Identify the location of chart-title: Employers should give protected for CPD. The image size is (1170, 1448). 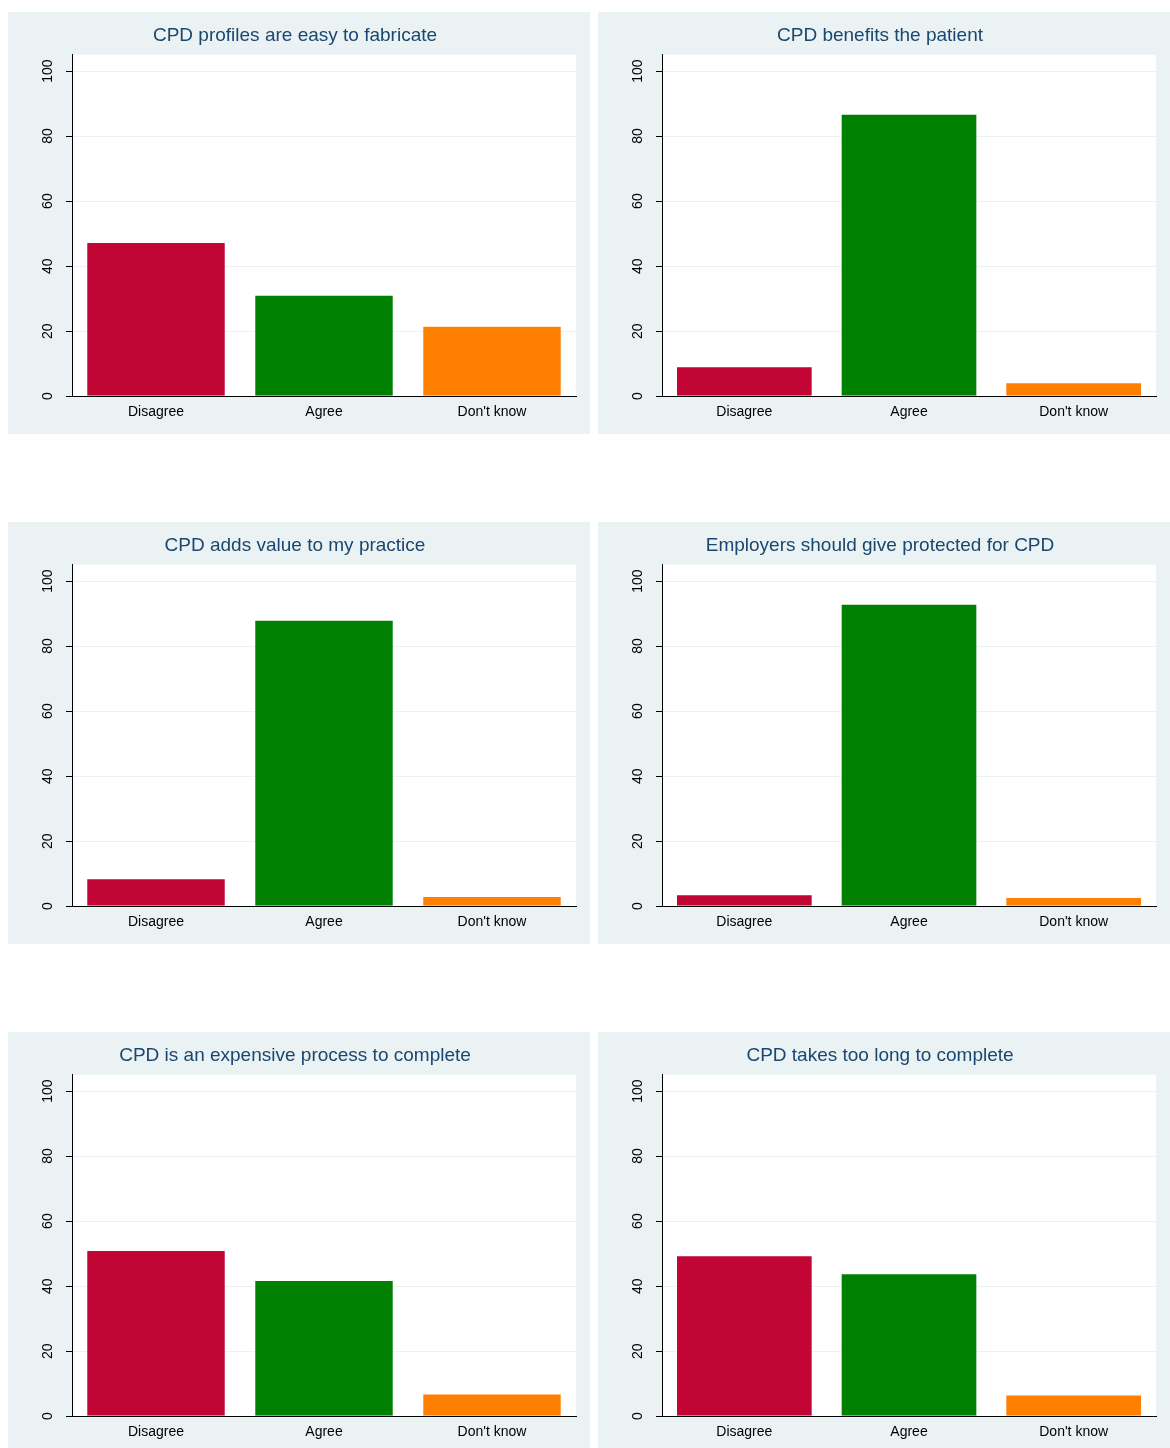
(880, 544).